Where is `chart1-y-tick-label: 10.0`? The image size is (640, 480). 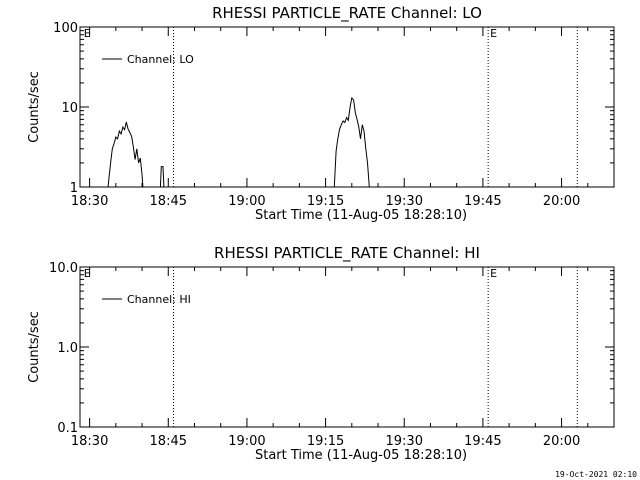
chart1-y-tick-label: 10.0 is located at coordinates (63, 268).